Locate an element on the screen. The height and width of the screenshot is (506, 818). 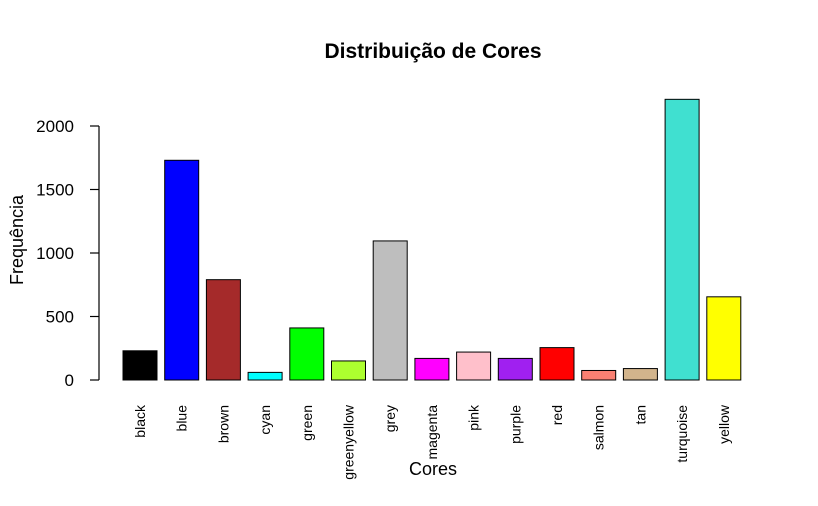
y-tick-label: 1500 is located at coordinates (55, 190).